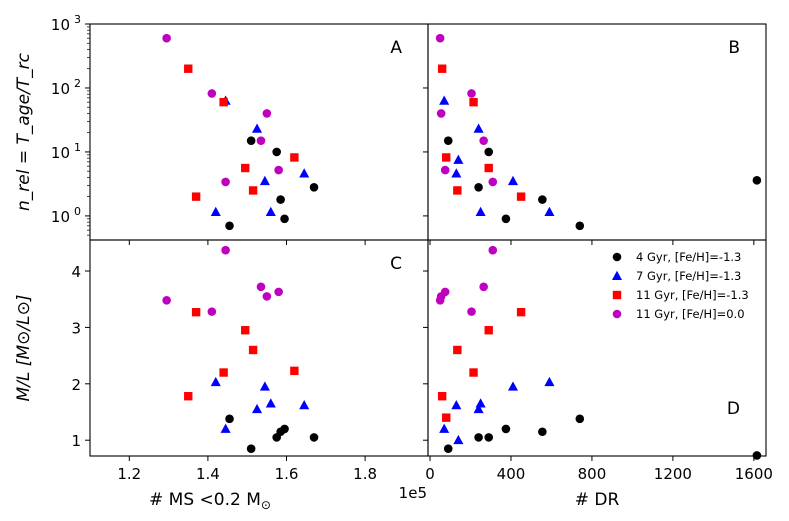 This screenshot has height=521, width=789. What do you see at coordinates (430, 474) in the screenshot?
I see `x-tick-label: 0` at bounding box center [430, 474].